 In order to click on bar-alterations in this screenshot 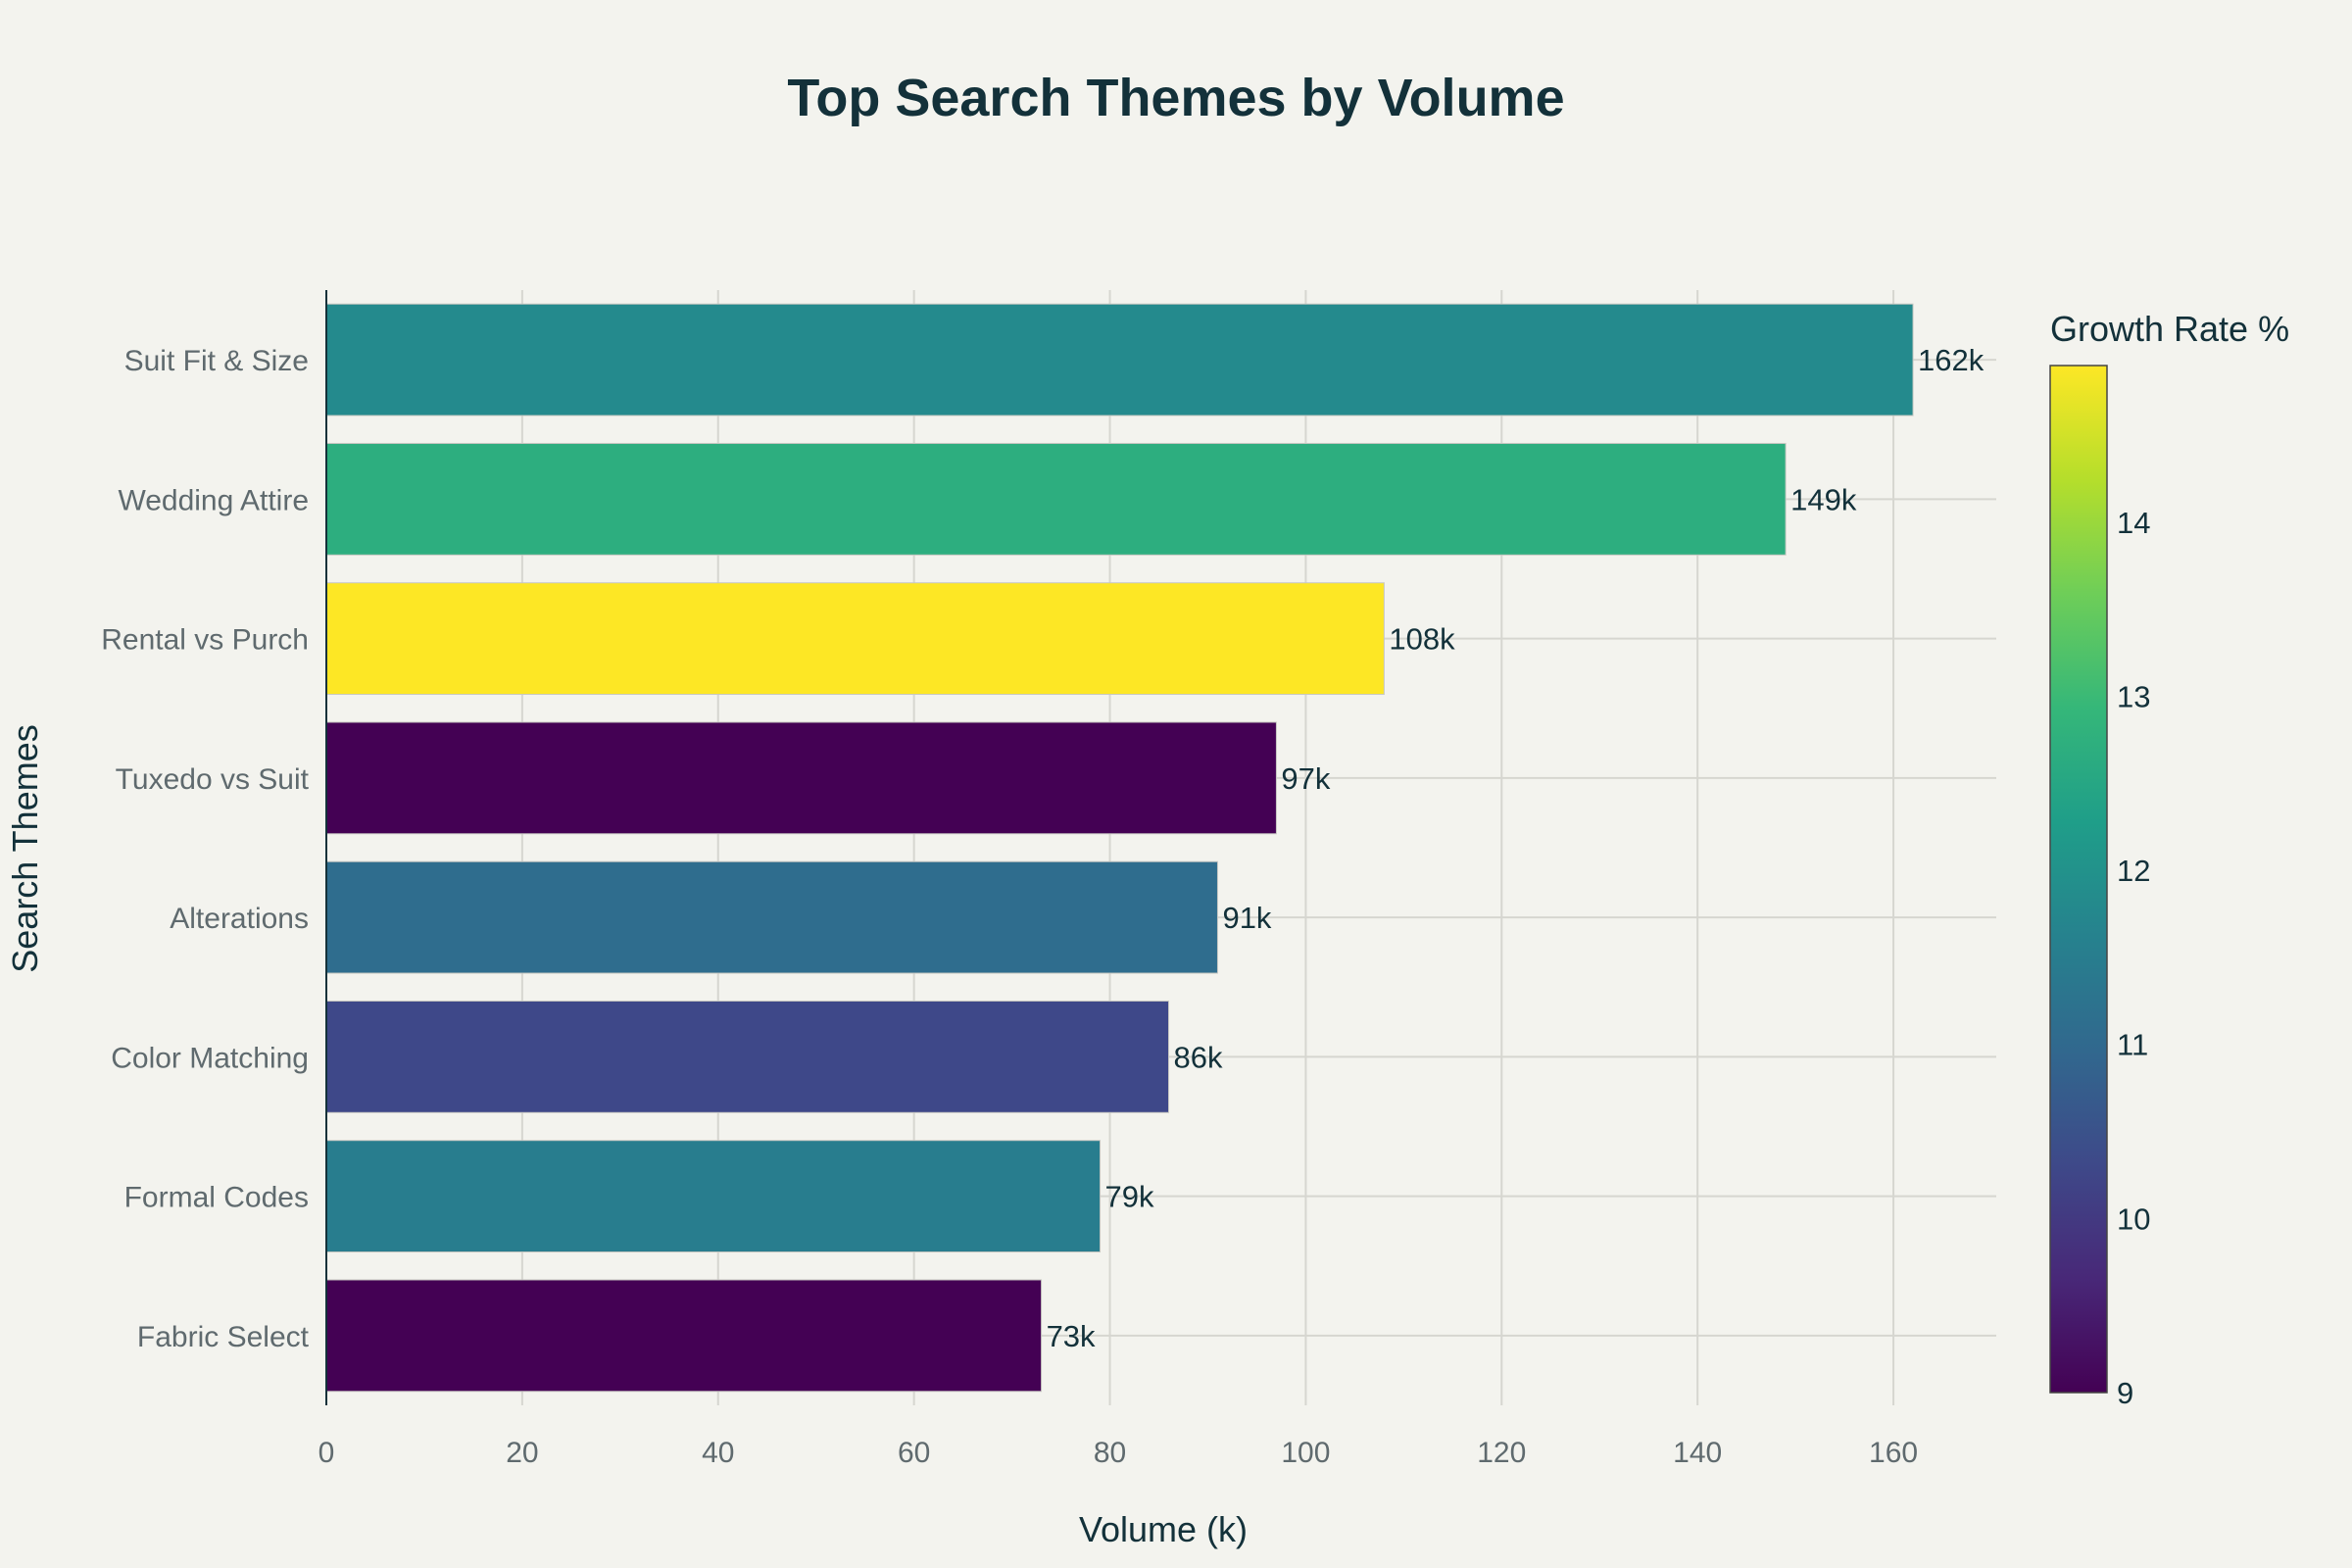, I will do `click(771, 917)`.